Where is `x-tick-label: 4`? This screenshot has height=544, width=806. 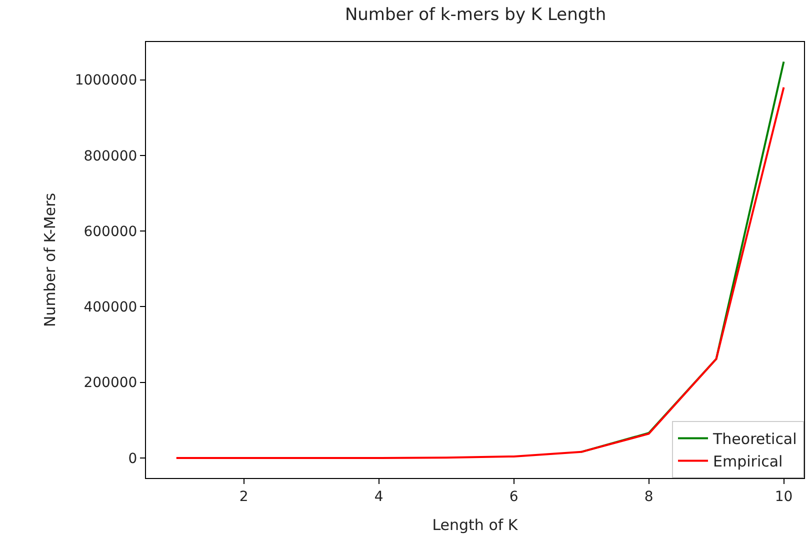
x-tick-label: 4 is located at coordinates (379, 496).